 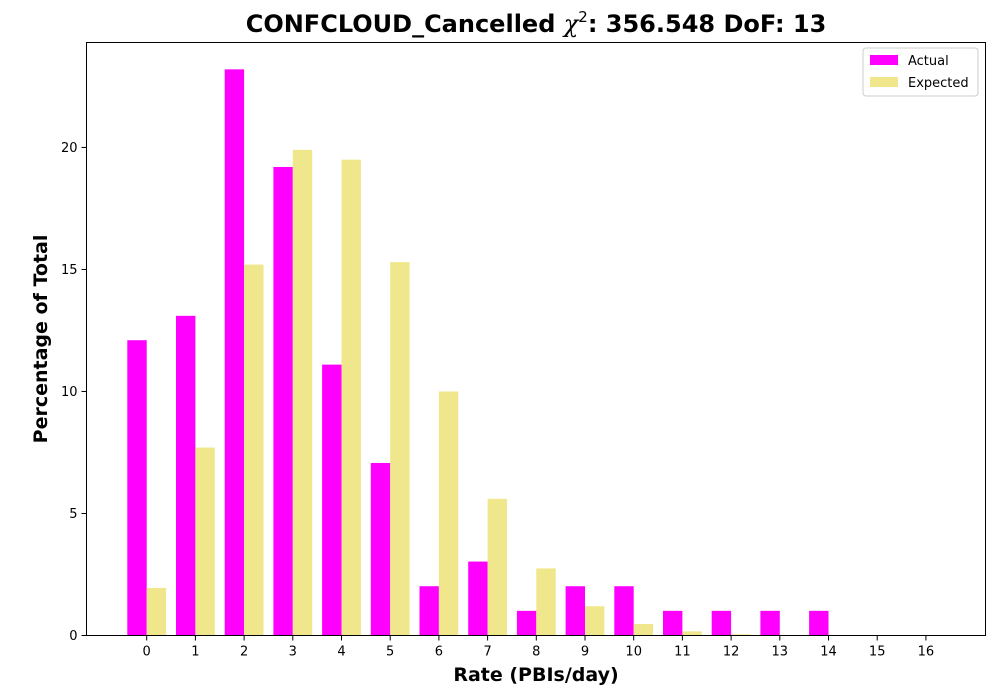 I want to click on y-axis-ticks: 0 5 10 15 20, so click(x=74, y=392).